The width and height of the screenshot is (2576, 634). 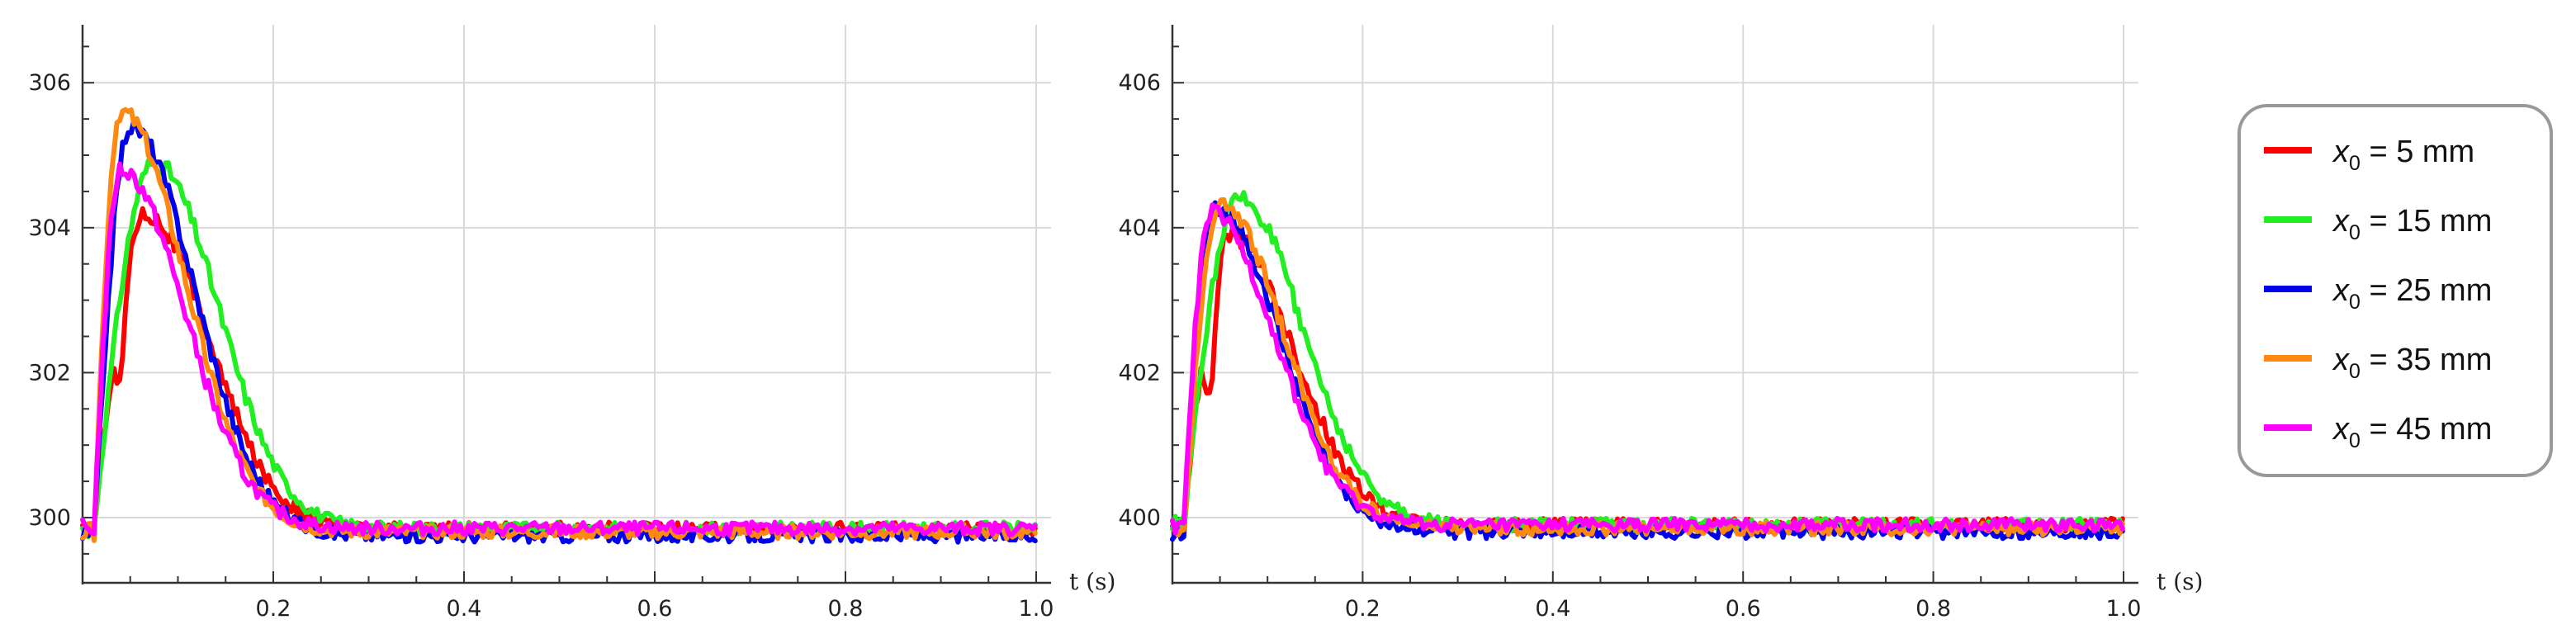 I want to click on y-tick-label: 304, so click(x=49, y=228).